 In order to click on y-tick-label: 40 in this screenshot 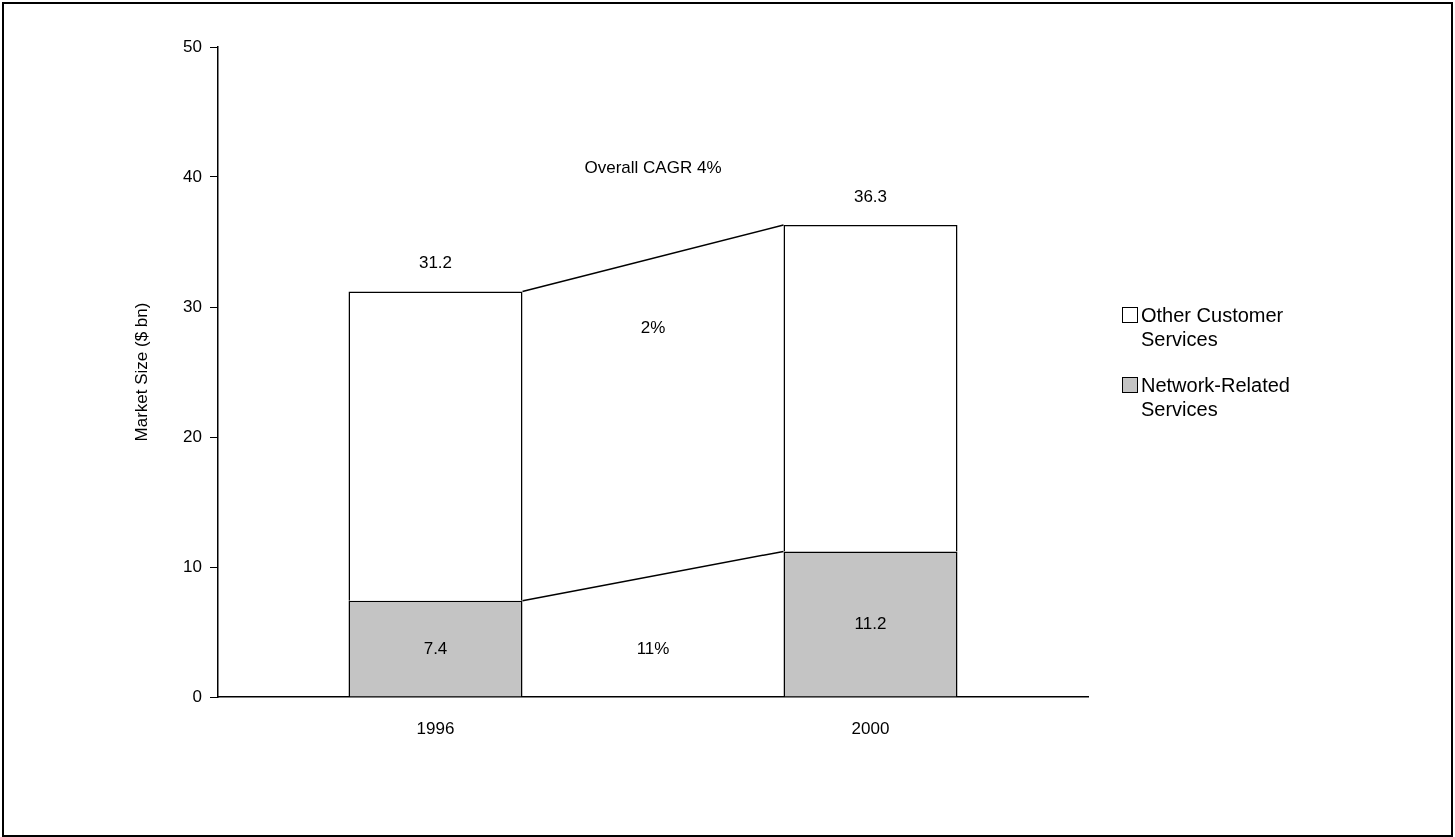, I will do `click(192, 176)`.